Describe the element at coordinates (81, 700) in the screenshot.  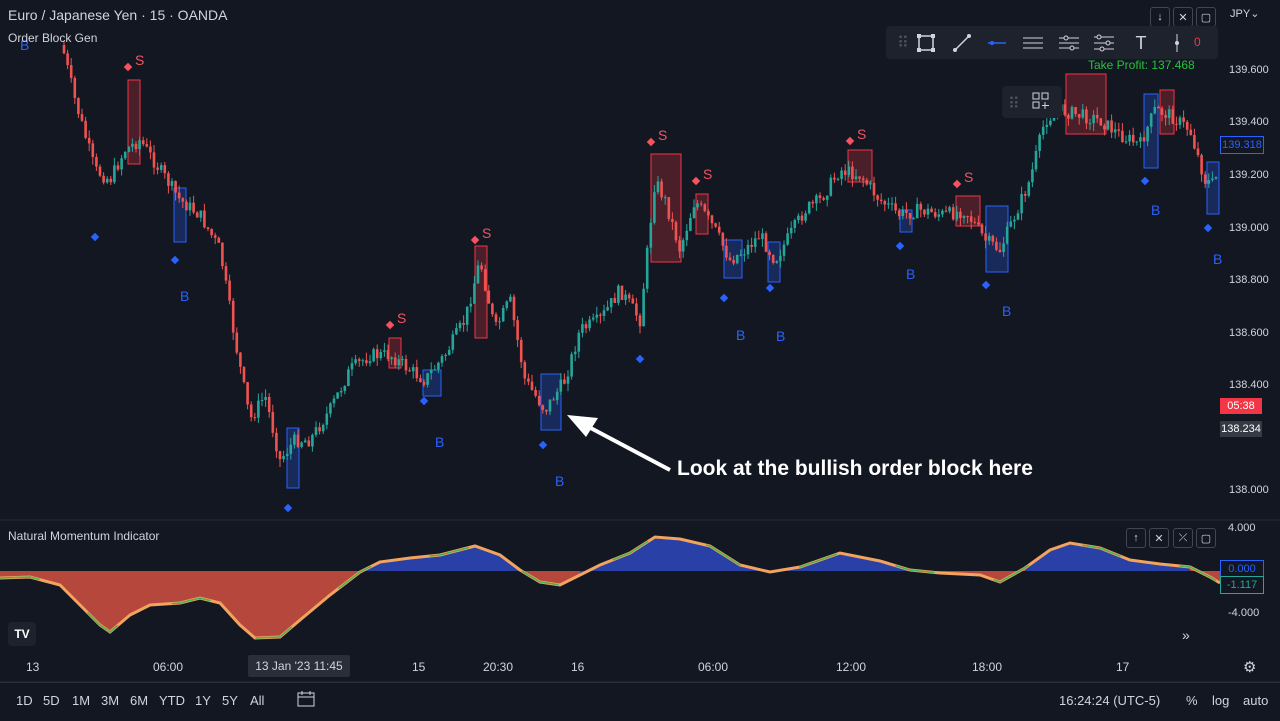
I see `range-button-1m: 1M` at that location.